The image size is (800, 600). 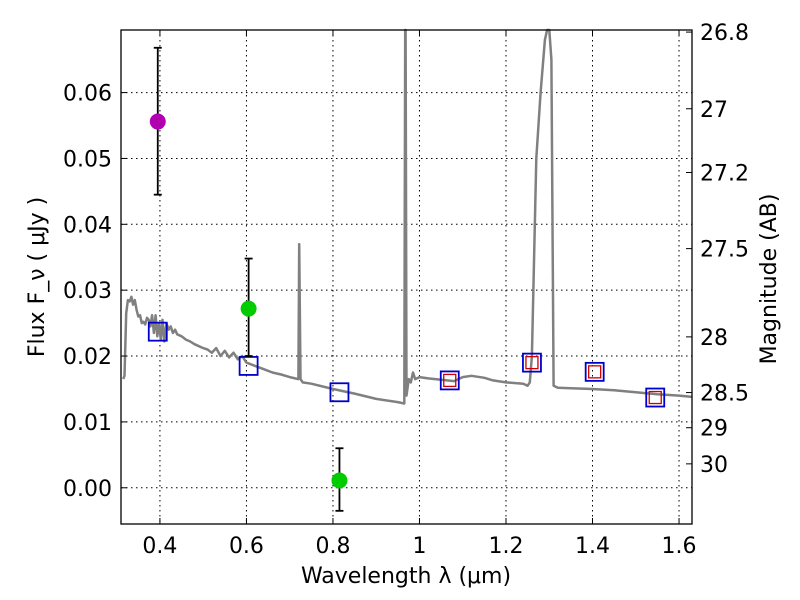 What do you see at coordinates (87, 423) in the screenshot?
I see `y-tick-label: 0.01` at bounding box center [87, 423].